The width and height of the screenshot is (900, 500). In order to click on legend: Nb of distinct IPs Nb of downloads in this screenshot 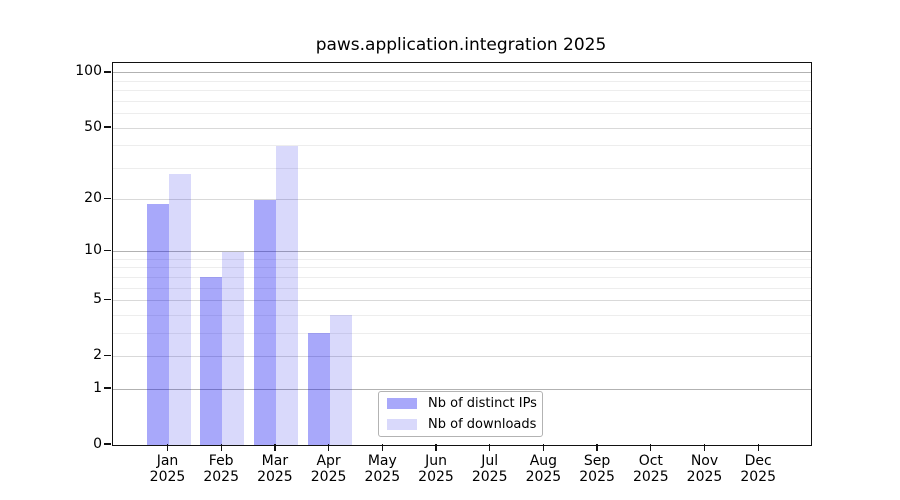, I will do `click(460, 414)`.